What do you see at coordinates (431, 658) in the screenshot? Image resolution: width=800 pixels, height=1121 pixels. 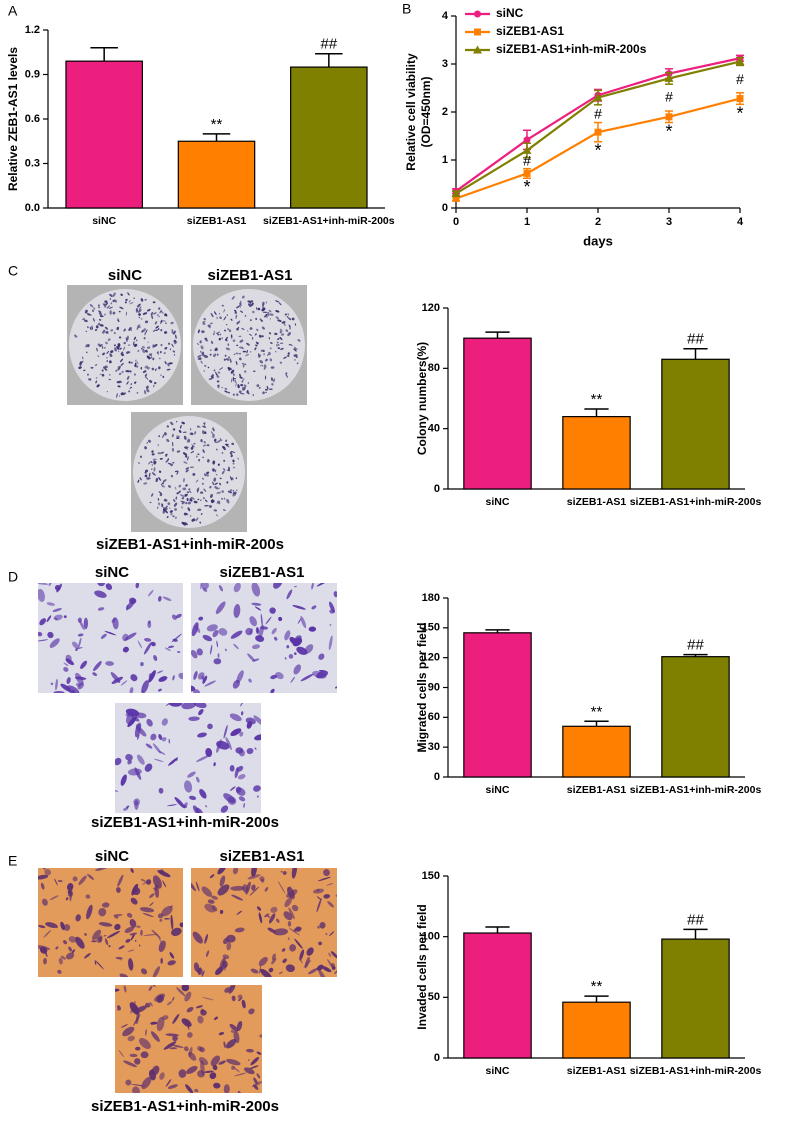 I see `y-tick-label: 120` at bounding box center [431, 658].